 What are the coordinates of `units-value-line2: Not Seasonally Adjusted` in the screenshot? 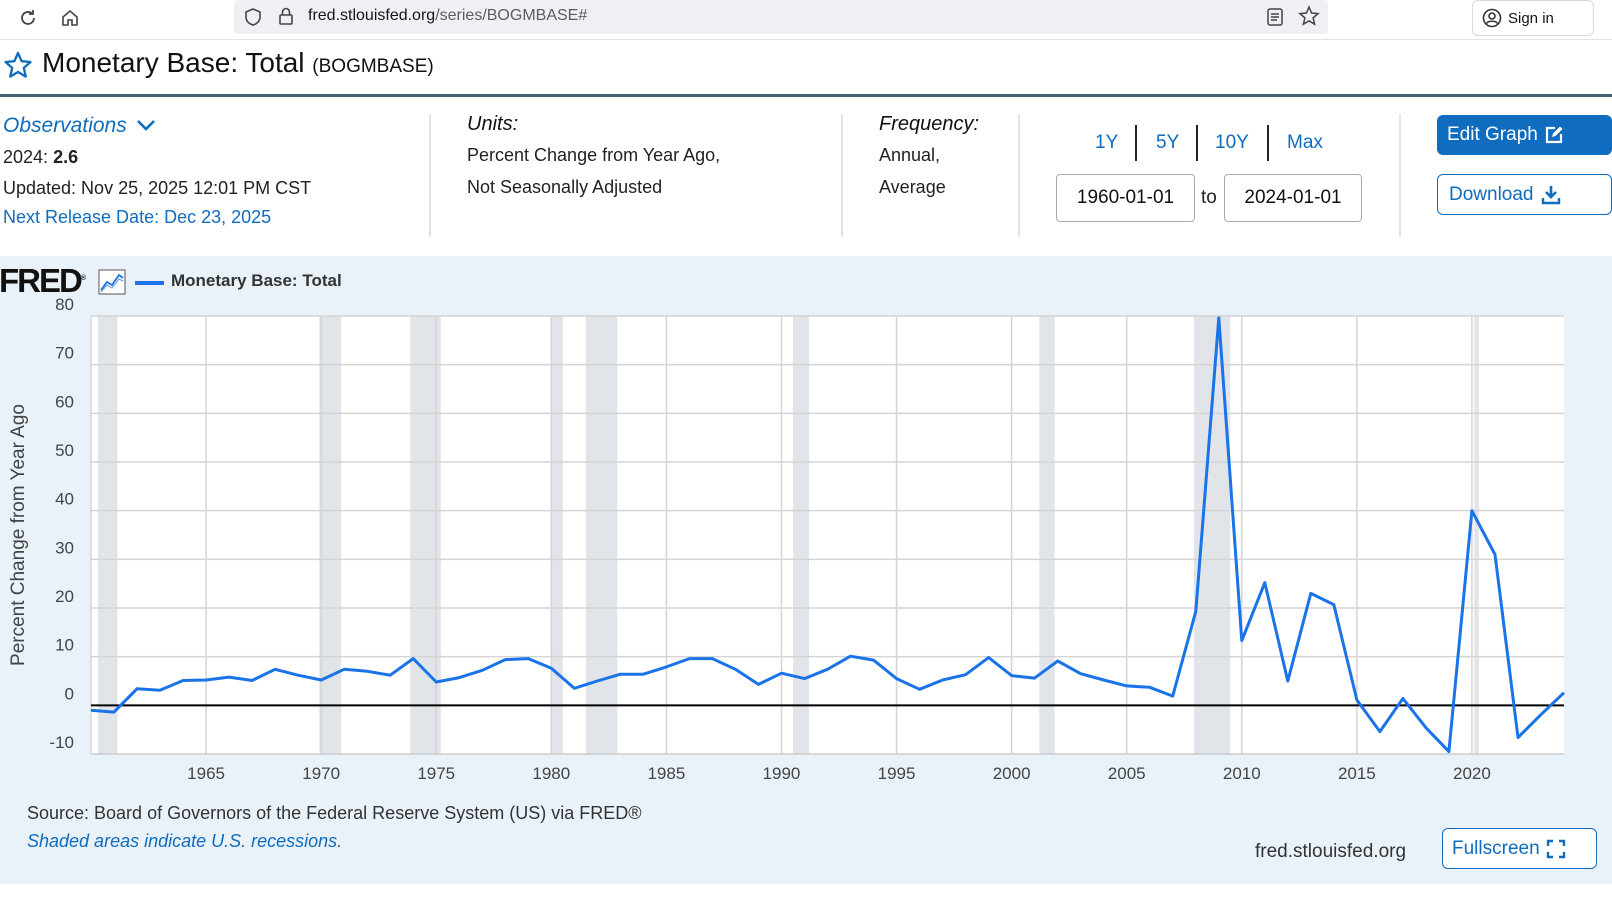 It's located at (565, 187).